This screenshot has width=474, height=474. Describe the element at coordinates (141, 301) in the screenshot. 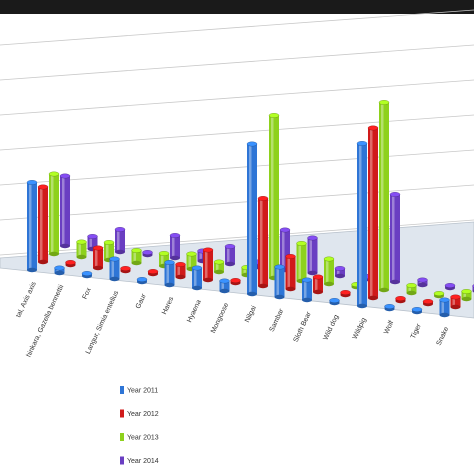

I see `x-tick-label: Gaur` at that location.